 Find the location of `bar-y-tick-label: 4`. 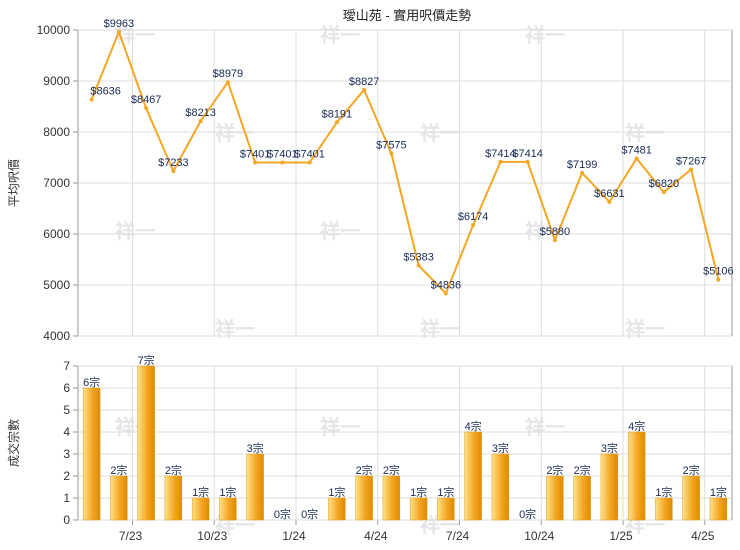

bar-y-tick-label: 4 is located at coordinates (66, 432).